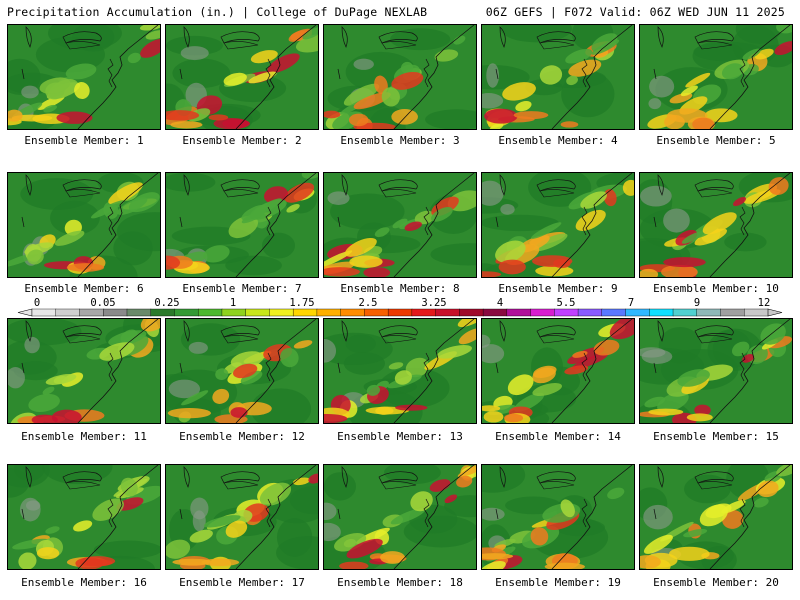  I want to click on colorbar-tick-label: 7, so click(631, 303).